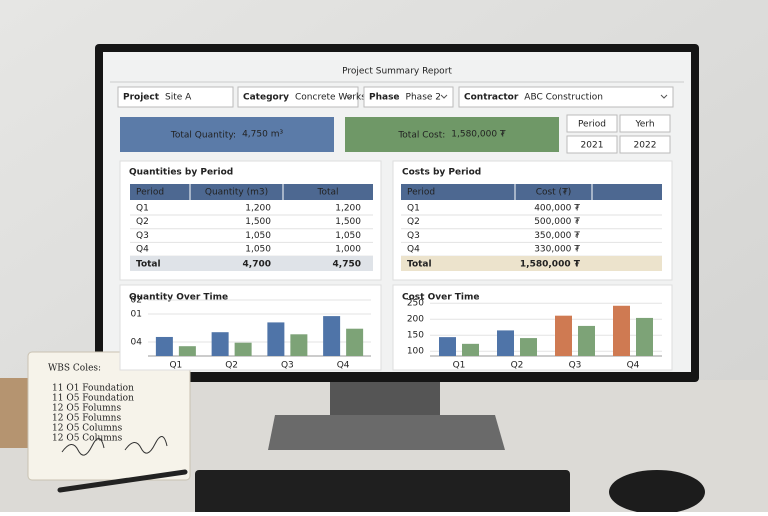 The height and width of the screenshot is (516, 768). I want to click on filter-value: ABC Construction, so click(563, 98).